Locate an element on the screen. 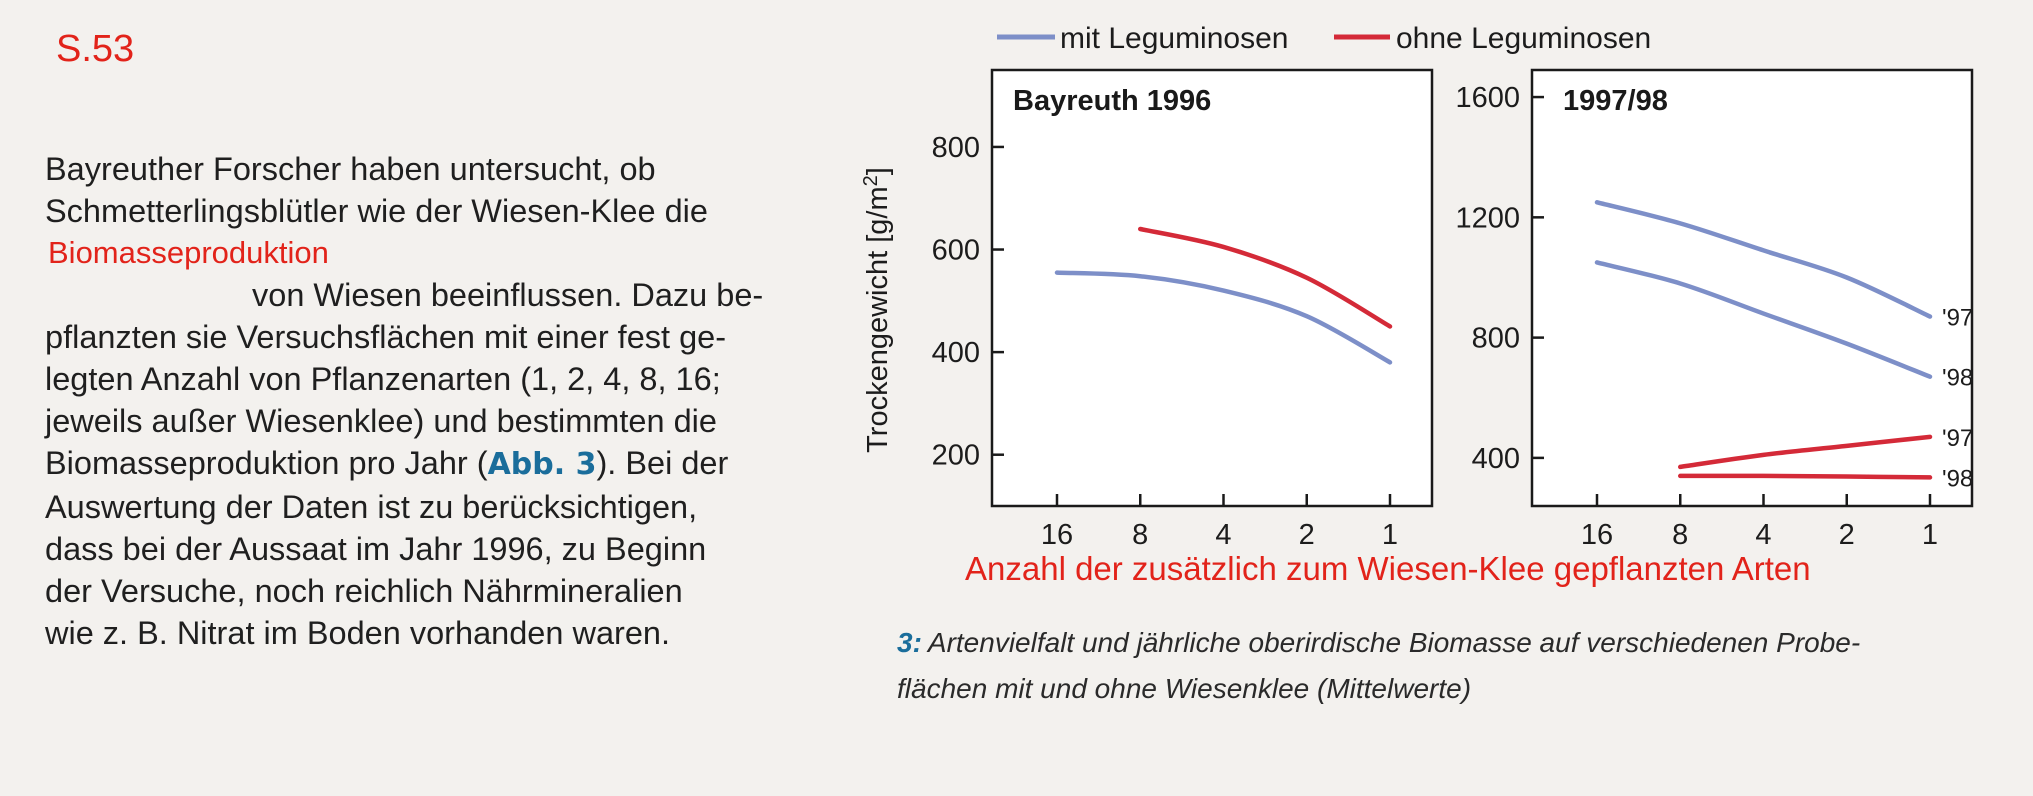  y-axis-label-main: Trockengewicht [g/m is located at coordinates (878, 319).